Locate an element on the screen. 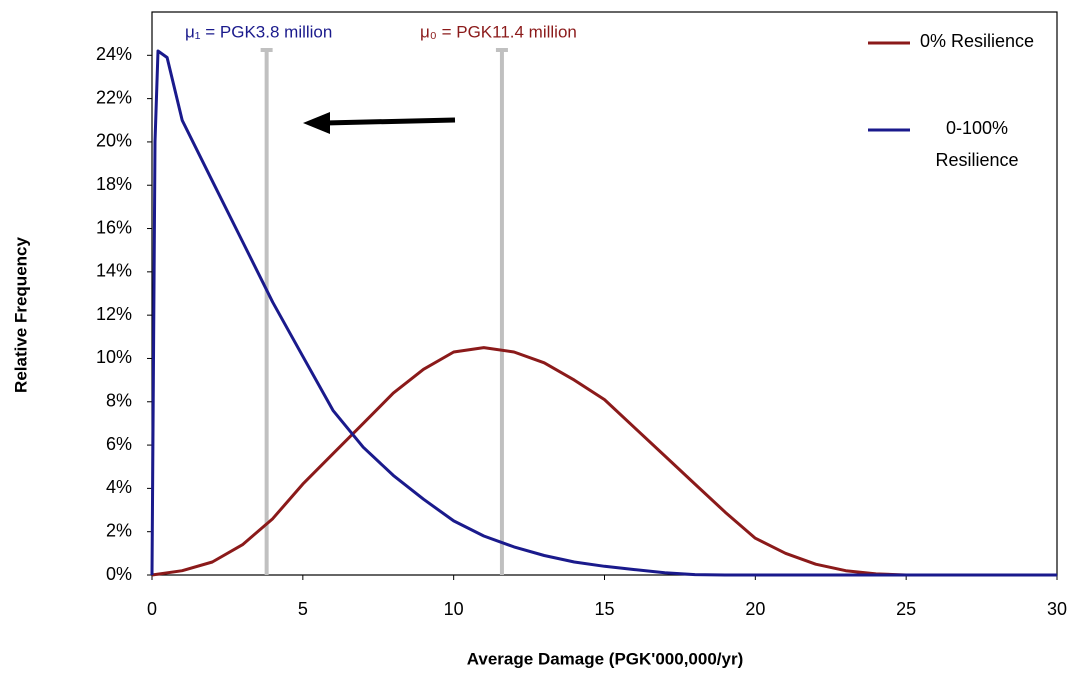  y-tick-label: 6% is located at coordinates (119, 444).